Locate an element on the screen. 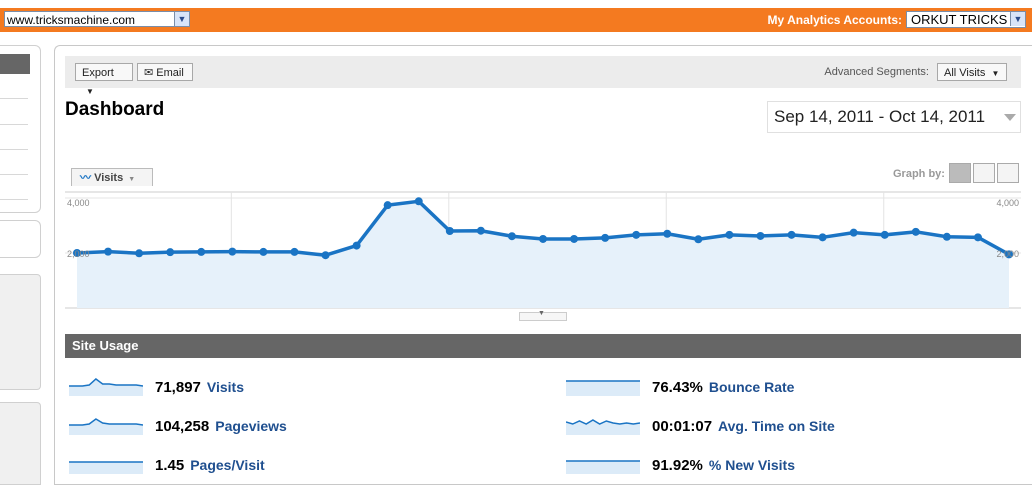  metric-value: 91.92%% New Visits is located at coordinates (723, 465).